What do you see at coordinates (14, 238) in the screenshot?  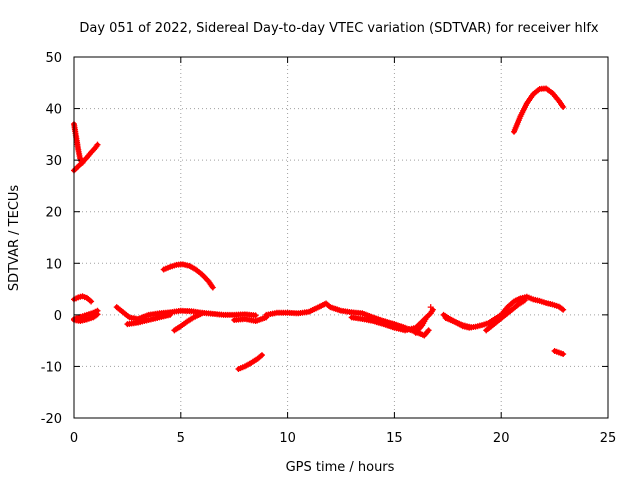 I see `y-axis-label: SDTVAR / TECUs` at bounding box center [14, 238].